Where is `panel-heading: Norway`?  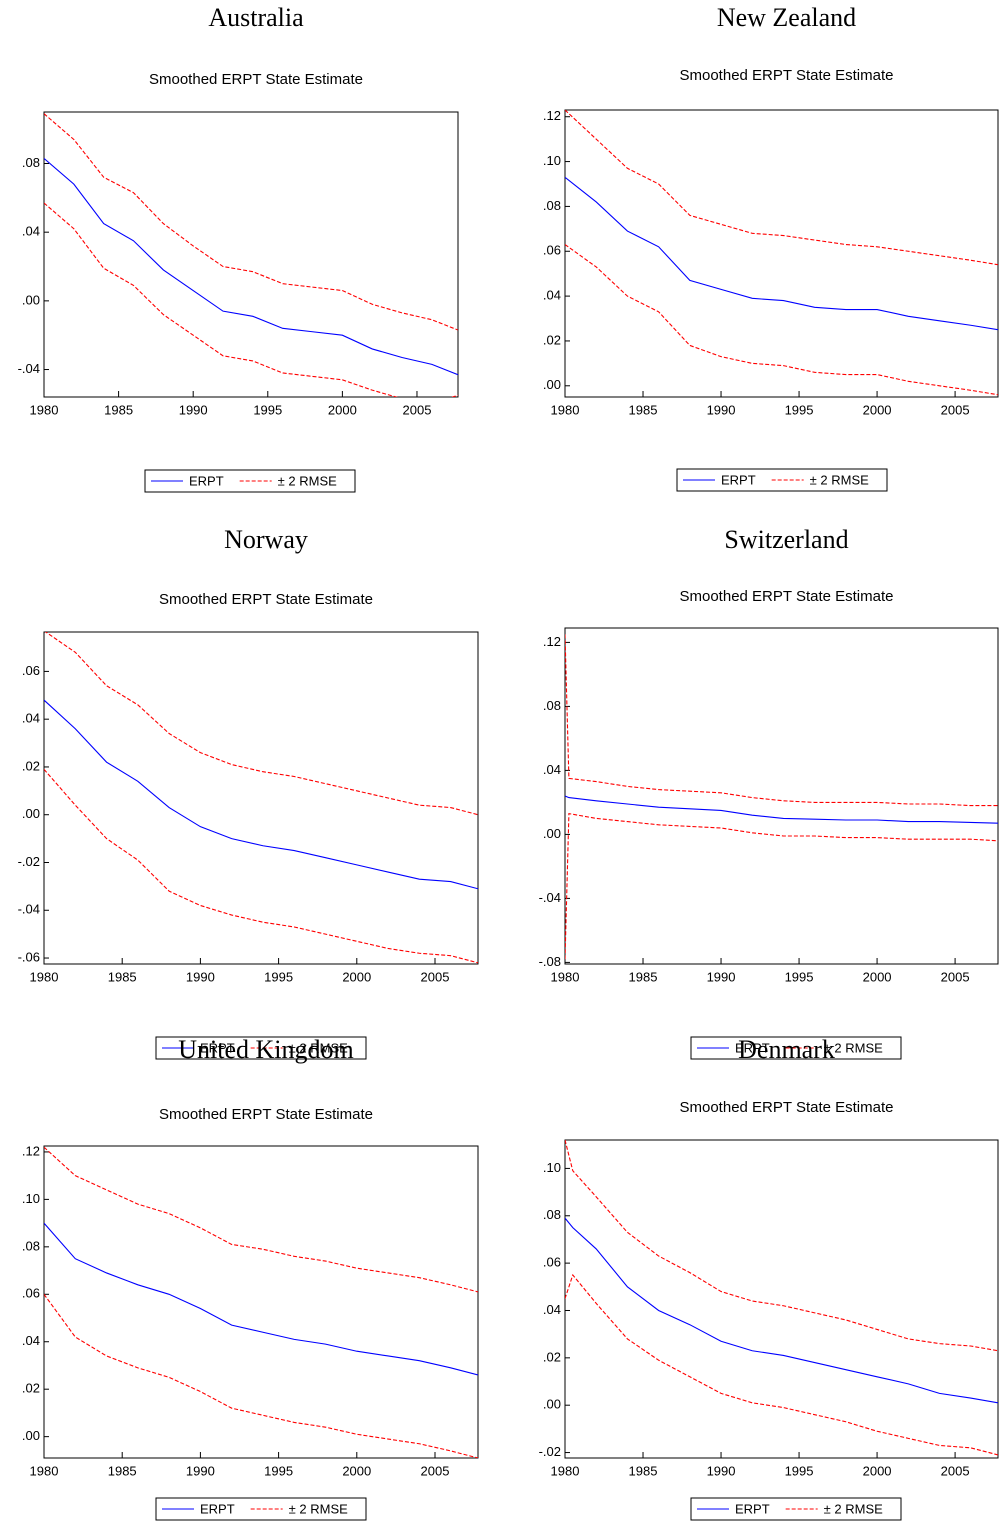 panel-heading: Norway is located at coordinates (266, 539).